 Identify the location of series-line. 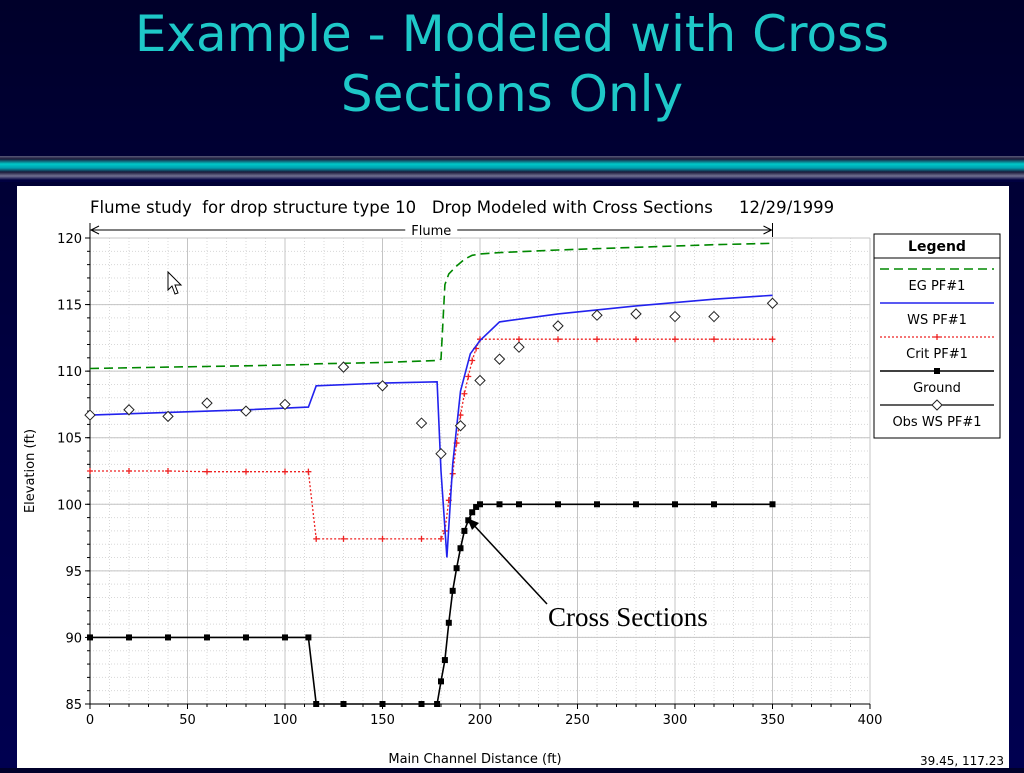
(431, 306).